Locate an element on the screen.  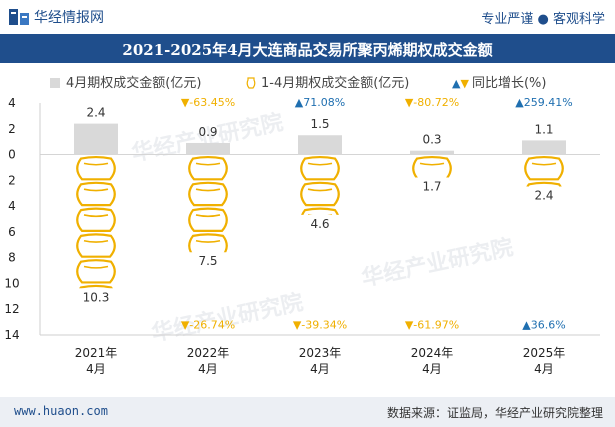
legend-item-cumulative: 1-4月期权成交金额(亿元) is located at coordinates (327, 81).